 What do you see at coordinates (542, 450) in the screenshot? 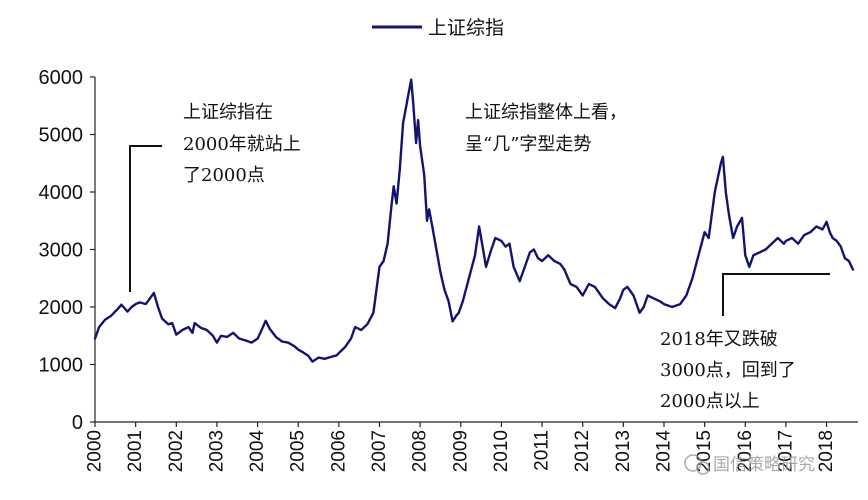
I see `x-tick-label: 2011` at bounding box center [542, 450].